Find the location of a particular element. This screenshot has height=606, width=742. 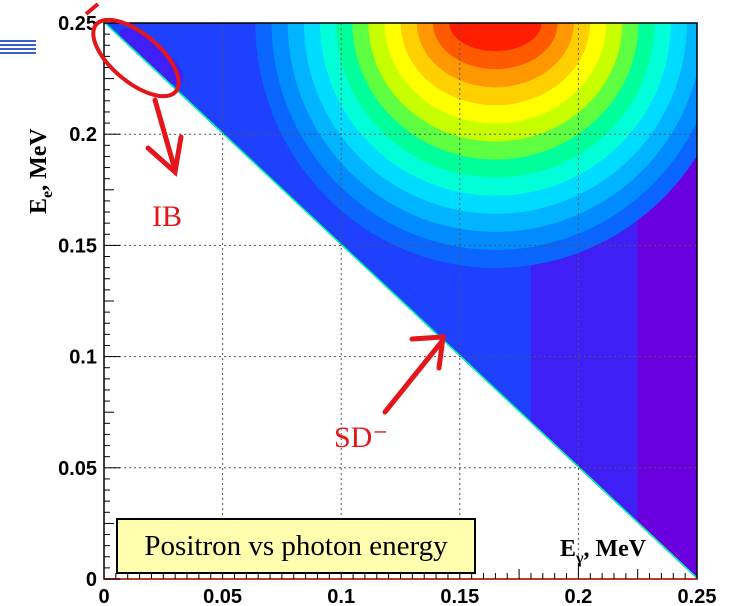

x-axis-title: Eγ, MeV is located at coordinates (603, 551).